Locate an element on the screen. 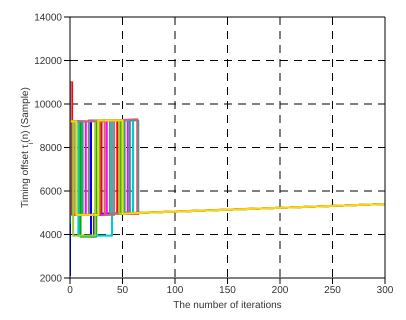 The height and width of the screenshot is (320, 406). y-tick-label: 12000 is located at coordinates (48, 62).